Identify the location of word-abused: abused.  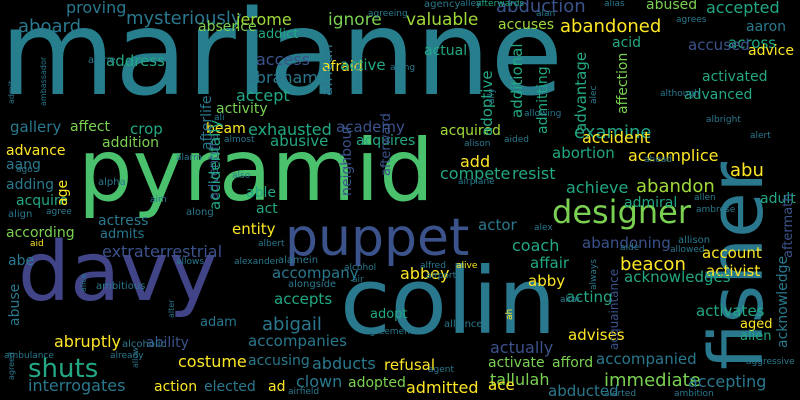
(672, 6).